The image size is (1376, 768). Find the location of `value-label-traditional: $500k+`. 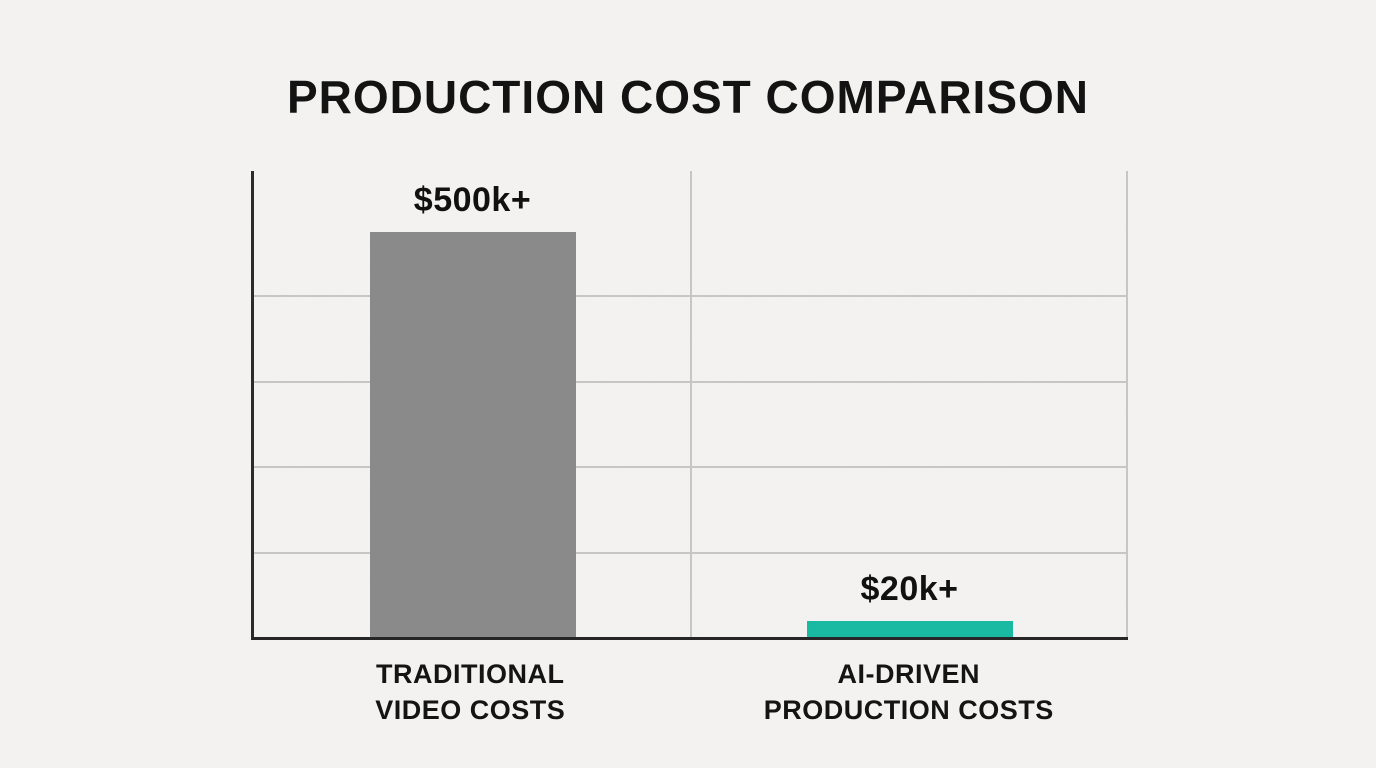

value-label-traditional: $500k+ is located at coordinates (472, 200).